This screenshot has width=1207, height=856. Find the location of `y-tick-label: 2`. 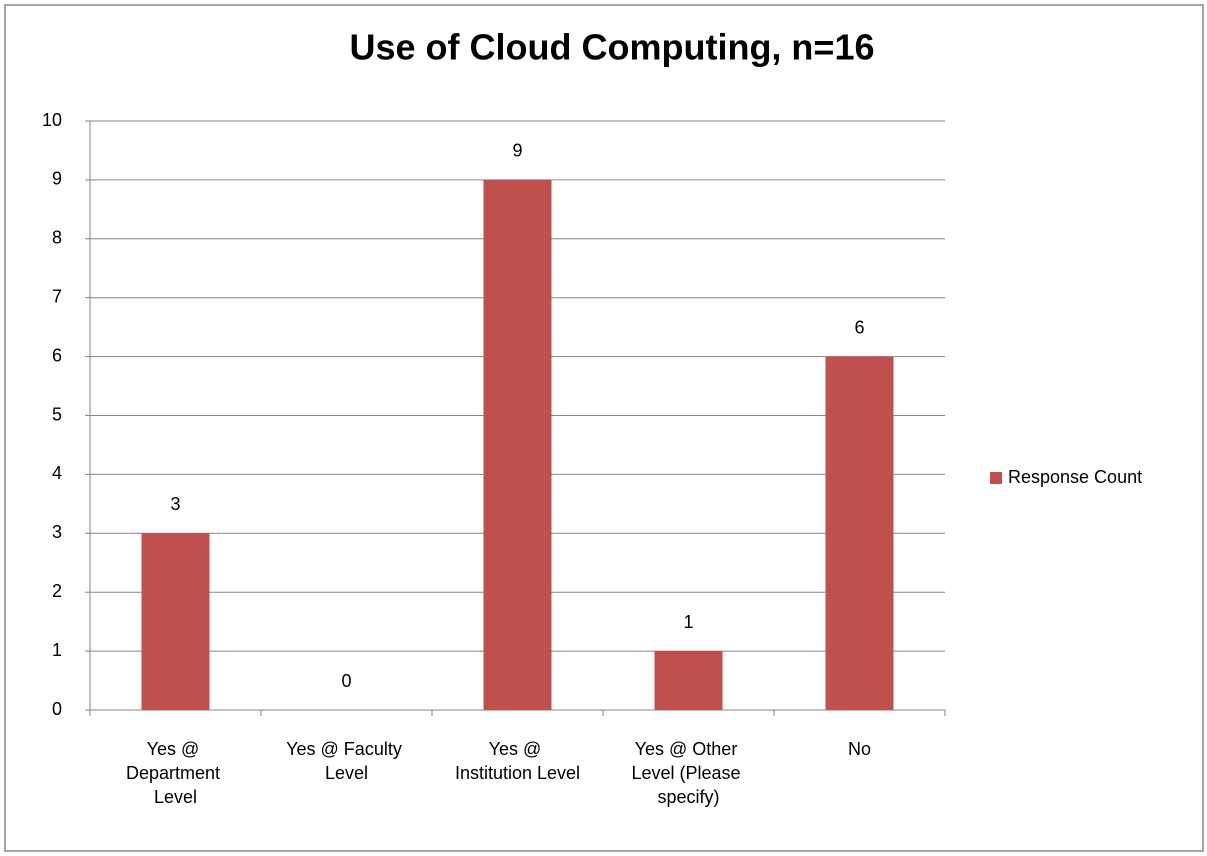

y-tick-label: 2 is located at coordinates (57, 591).